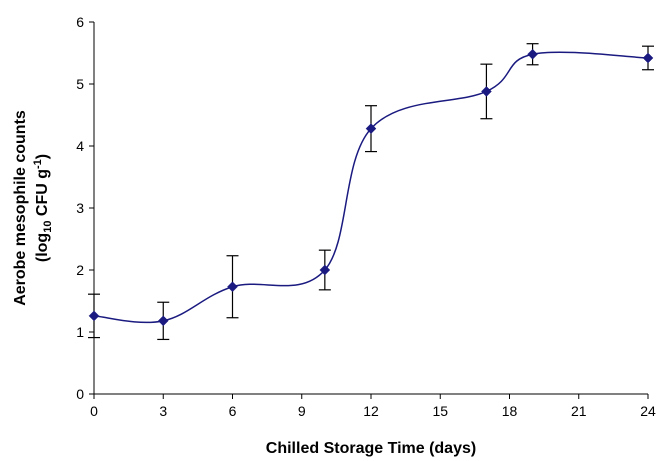  Describe the element at coordinates (302, 411) in the screenshot. I see `x-tick-label: 9` at that location.